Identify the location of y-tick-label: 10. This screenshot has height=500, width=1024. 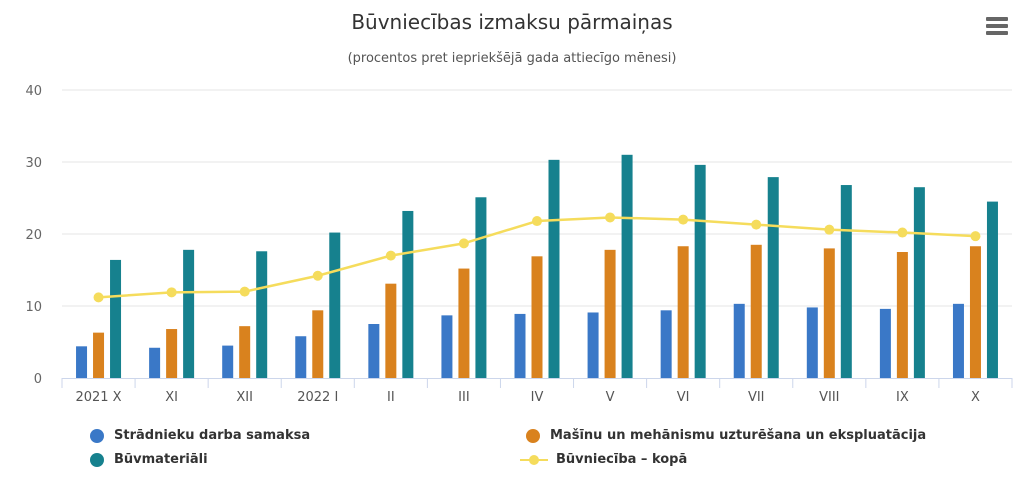
(33, 307).